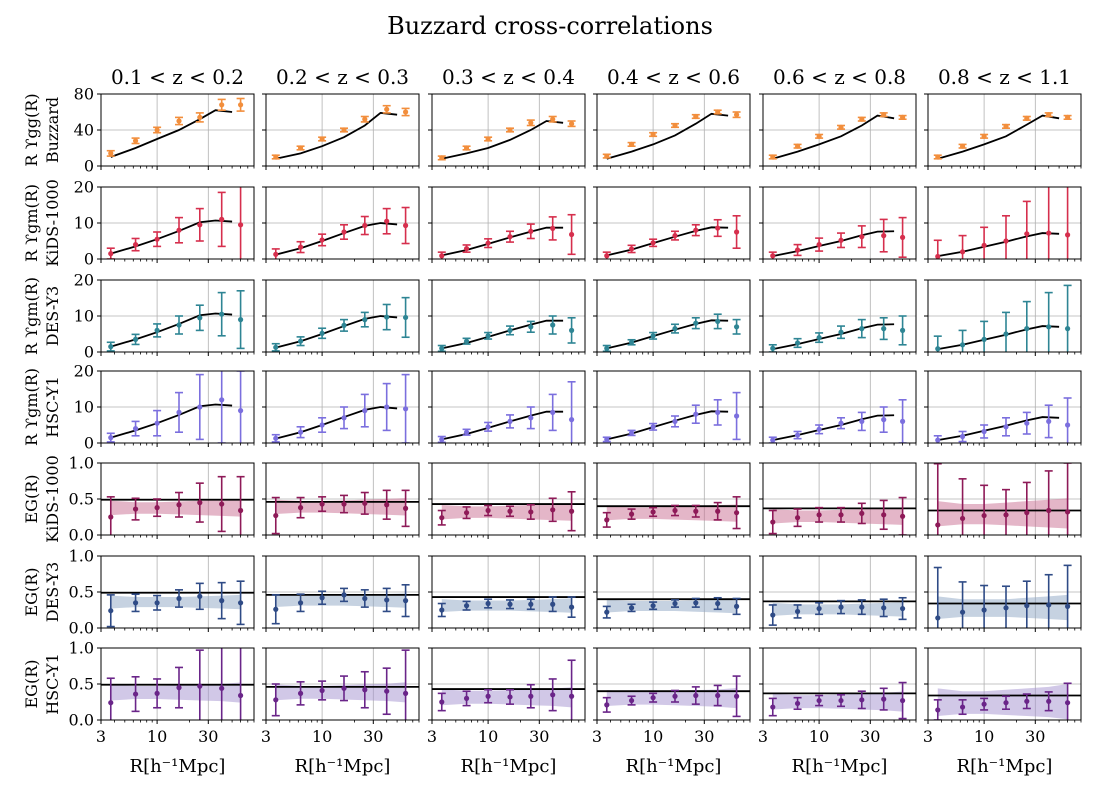  Describe the element at coordinates (1003, 500) in the screenshot. I see `panel-r5-c6` at that location.